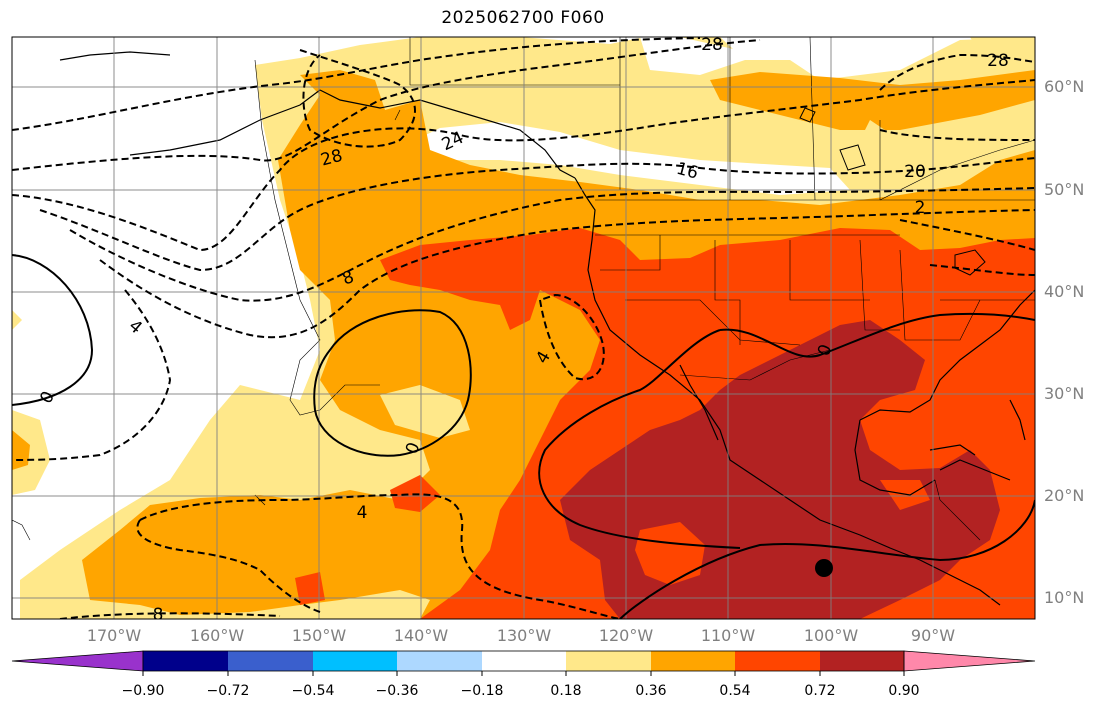  I want to click on colorbar-tick-label: −0.90, so click(143, 691).